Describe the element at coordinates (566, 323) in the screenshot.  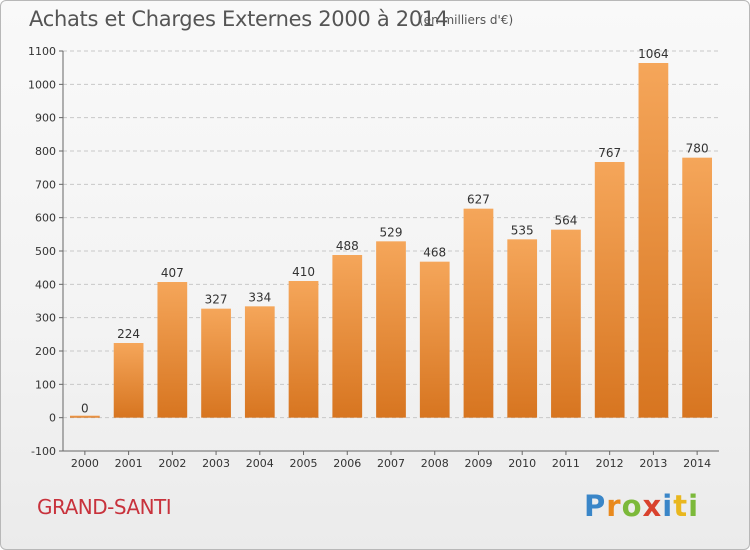
I see `bar-2011` at that location.